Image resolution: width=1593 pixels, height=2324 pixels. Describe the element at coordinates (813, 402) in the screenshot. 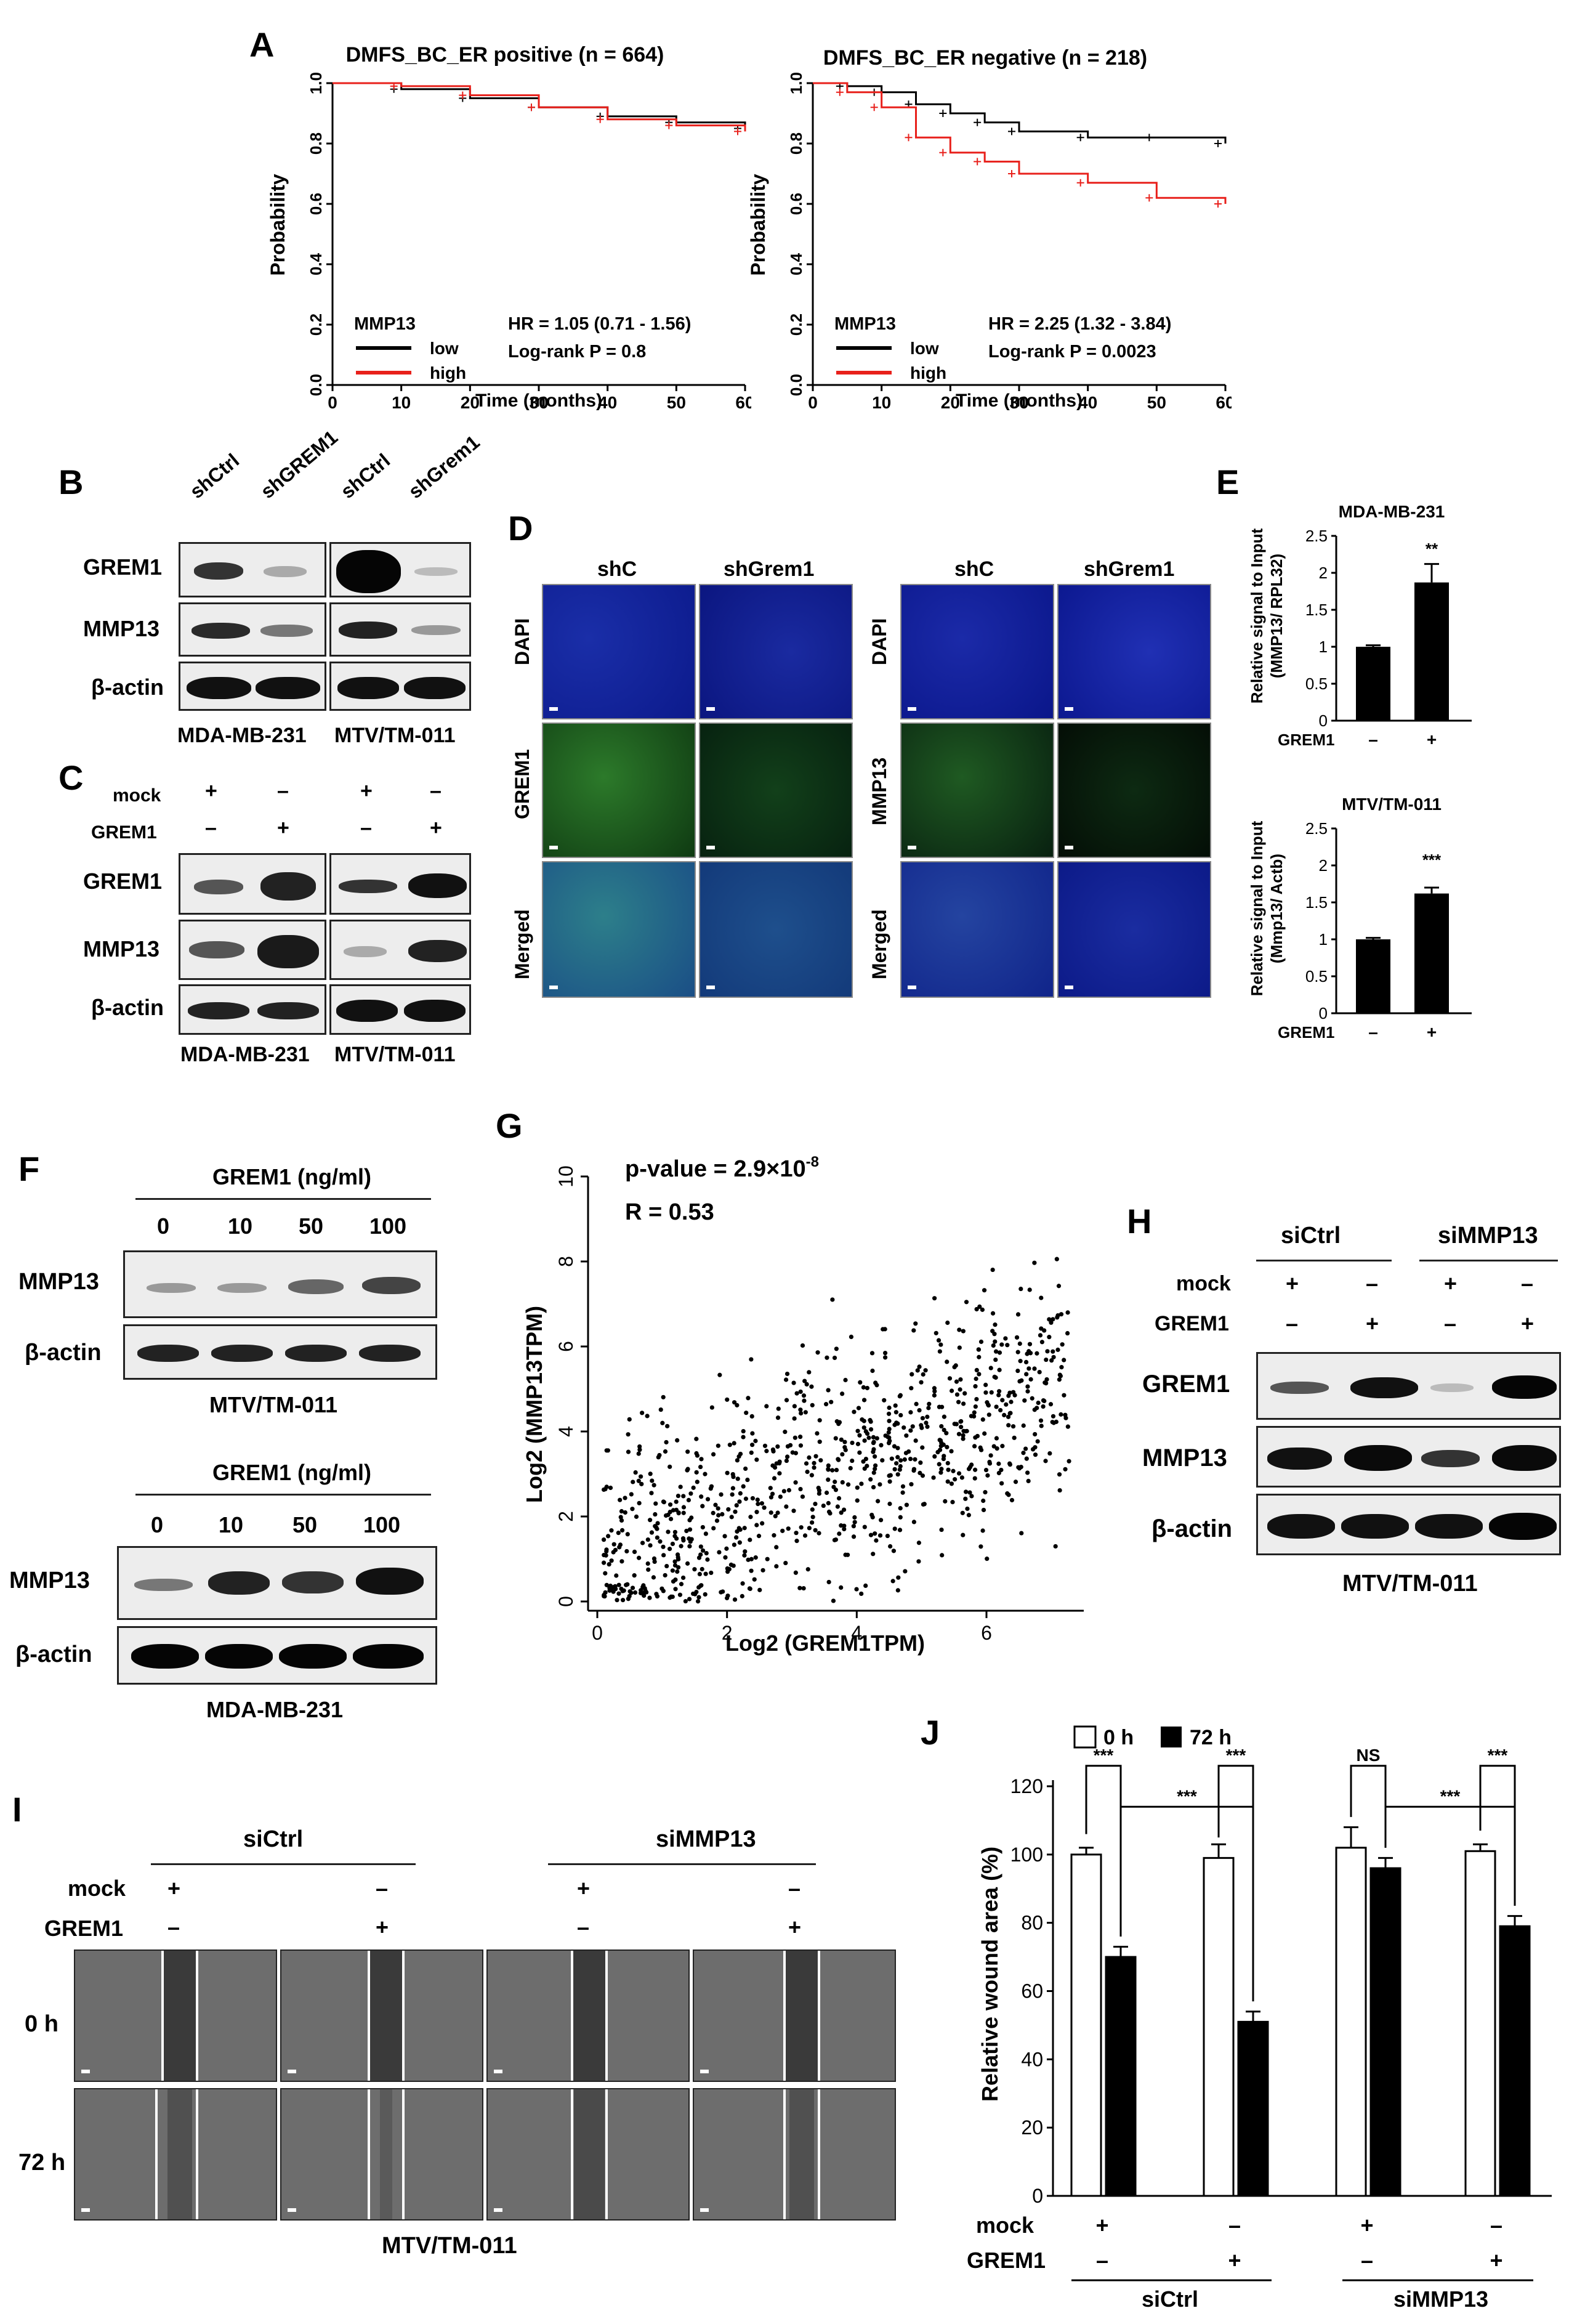

I see `km-right-x-tick-label: 0` at that location.